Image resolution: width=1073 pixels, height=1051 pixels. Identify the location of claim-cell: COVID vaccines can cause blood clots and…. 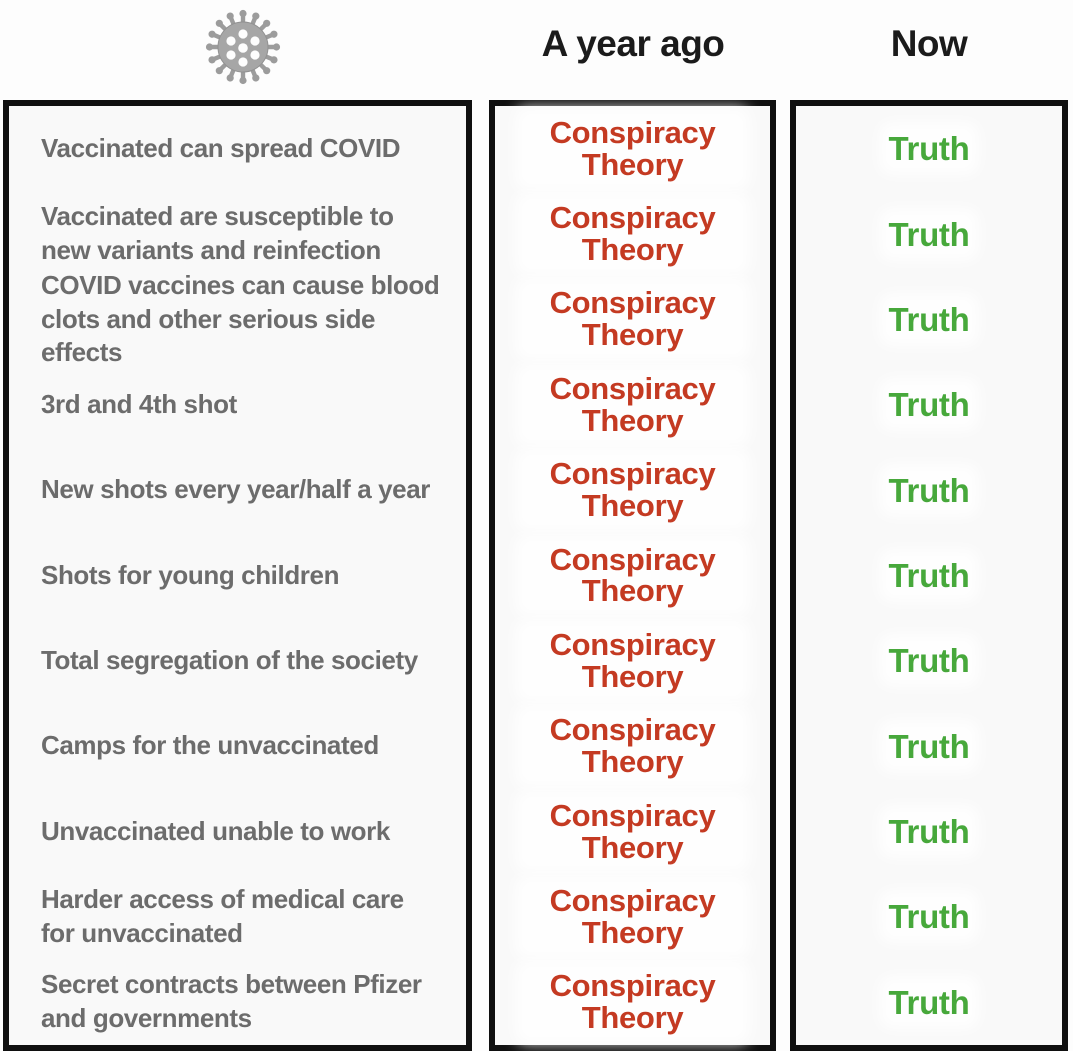
(237, 319).